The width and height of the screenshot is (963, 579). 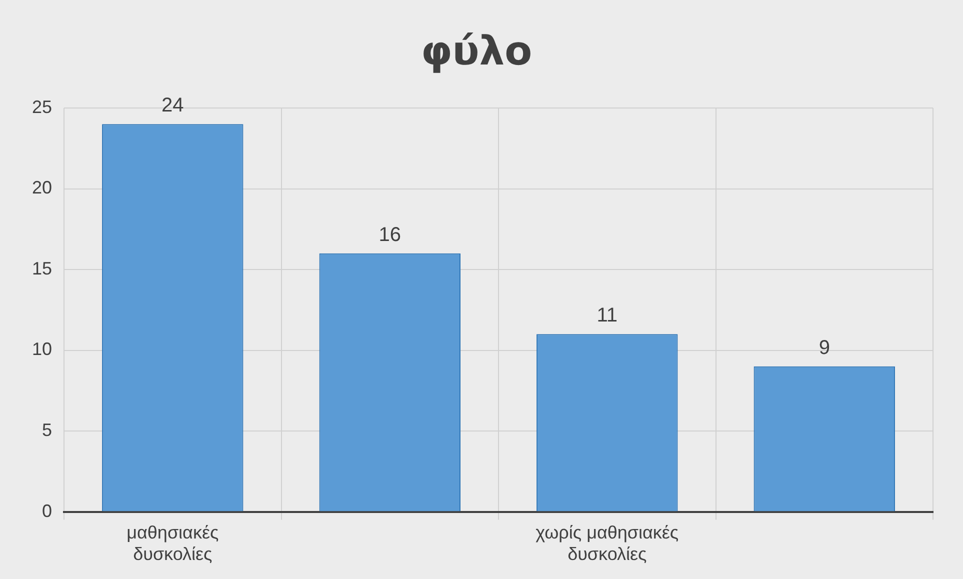 What do you see at coordinates (42, 188) in the screenshot?
I see `y-tick-label: 20` at bounding box center [42, 188].